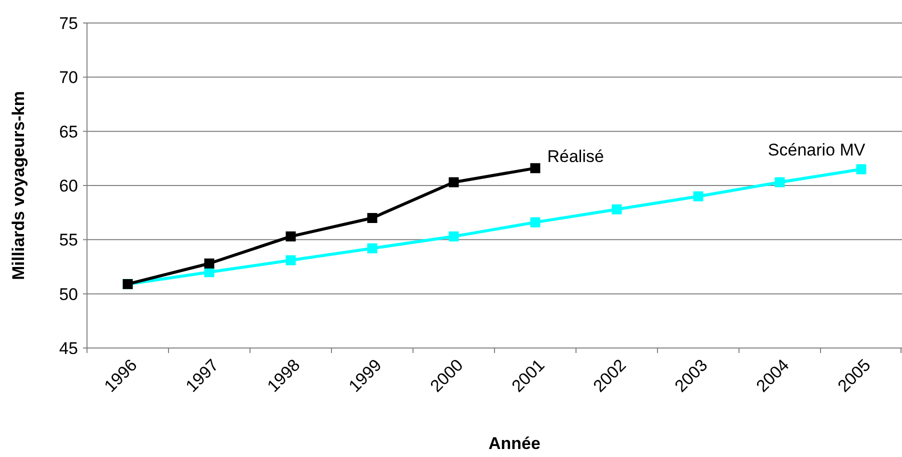  What do you see at coordinates (68, 23) in the screenshot?
I see `y-tick-label: 75` at bounding box center [68, 23].